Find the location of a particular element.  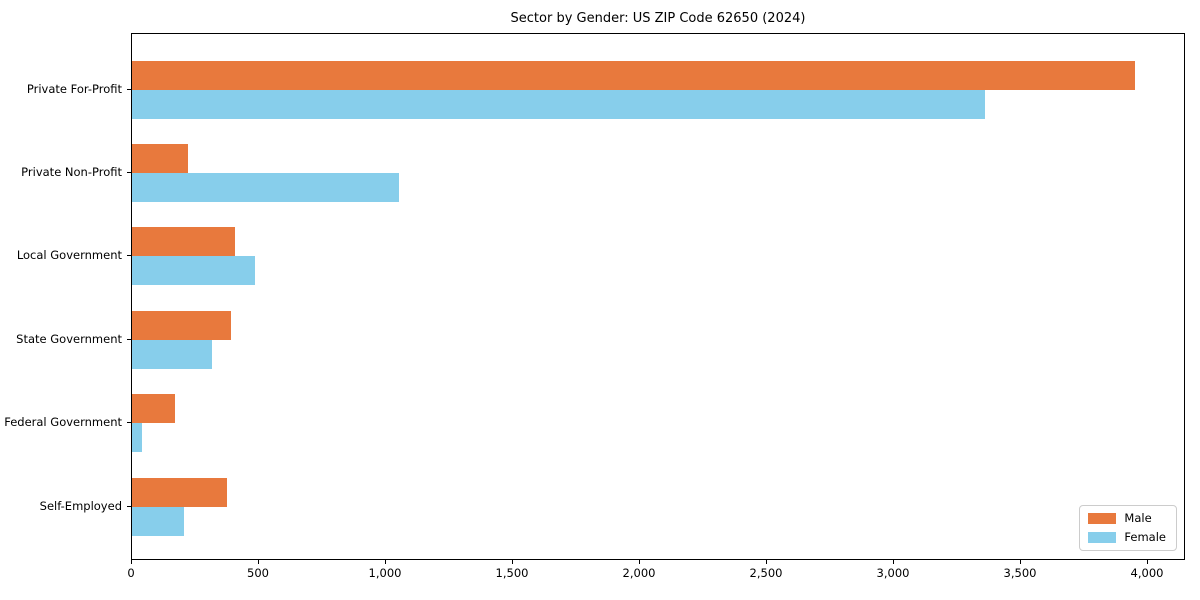

category-label: Private For-Profit is located at coordinates (74, 89).